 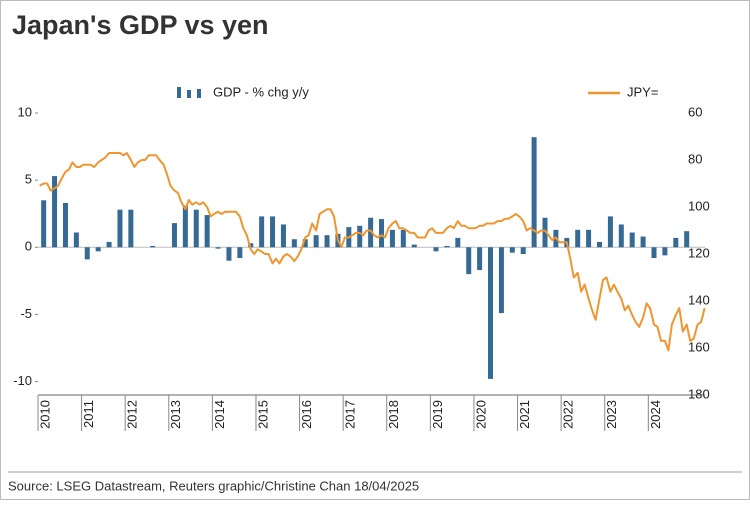 I want to click on x-tick-label: 2018, so click(x=393, y=414).